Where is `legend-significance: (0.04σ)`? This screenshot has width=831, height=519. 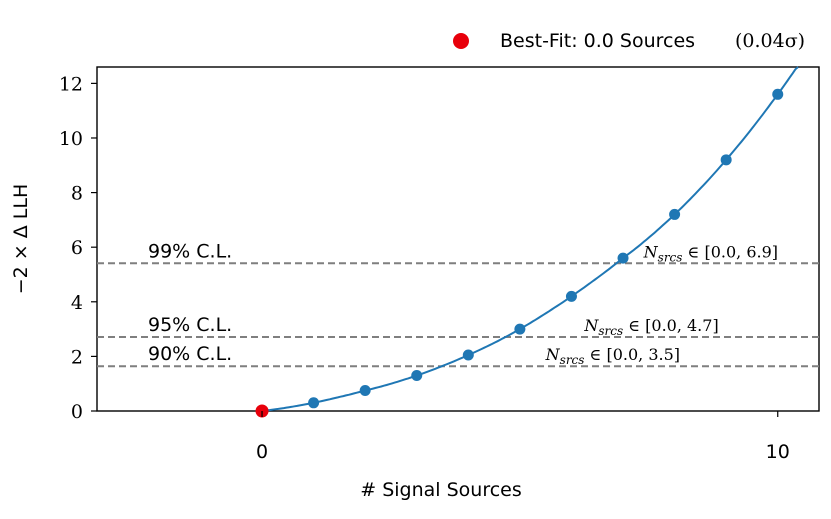
legend-significance: (0.04σ) is located at coordinates (770, 41).